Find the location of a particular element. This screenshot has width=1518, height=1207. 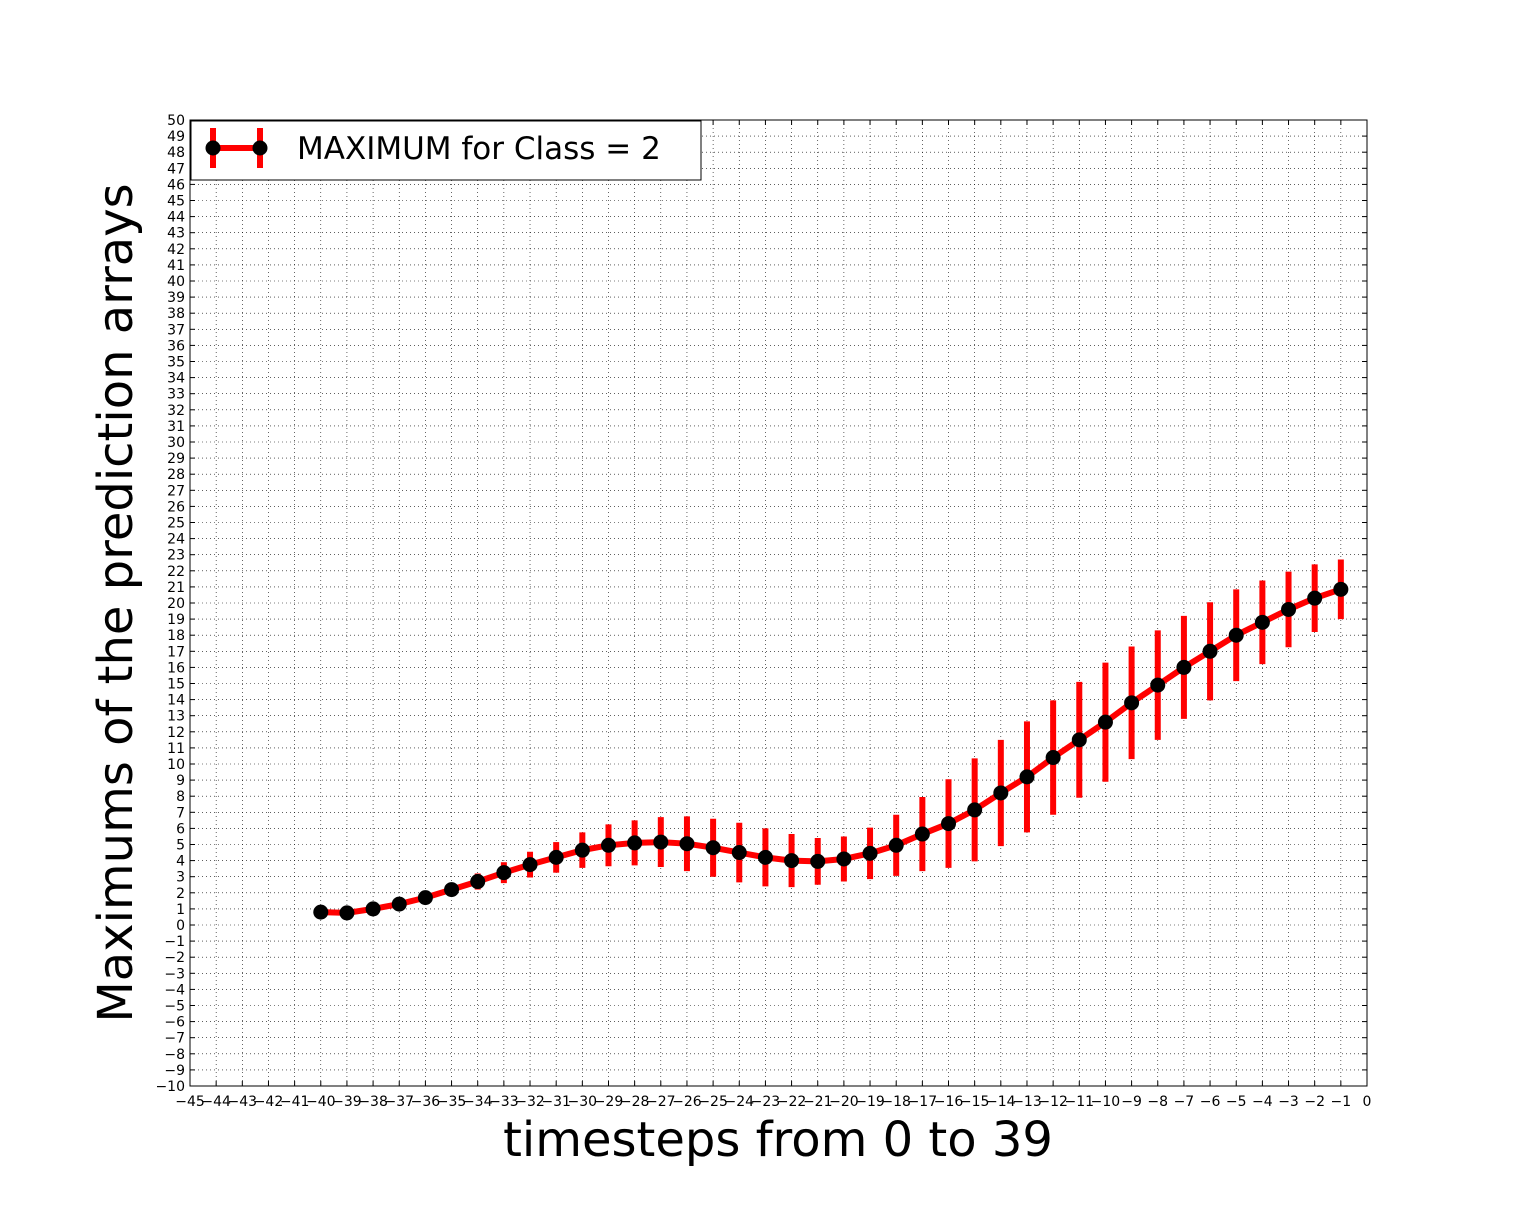

x-tick-label: −41 is located at coordinates (295, 1102).